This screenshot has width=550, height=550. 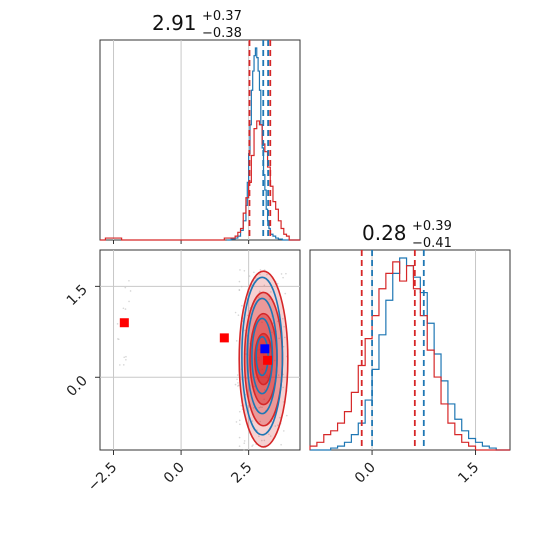 I want to click on histogram-1-title-upper: +0.37, so click(x=222, y=16).